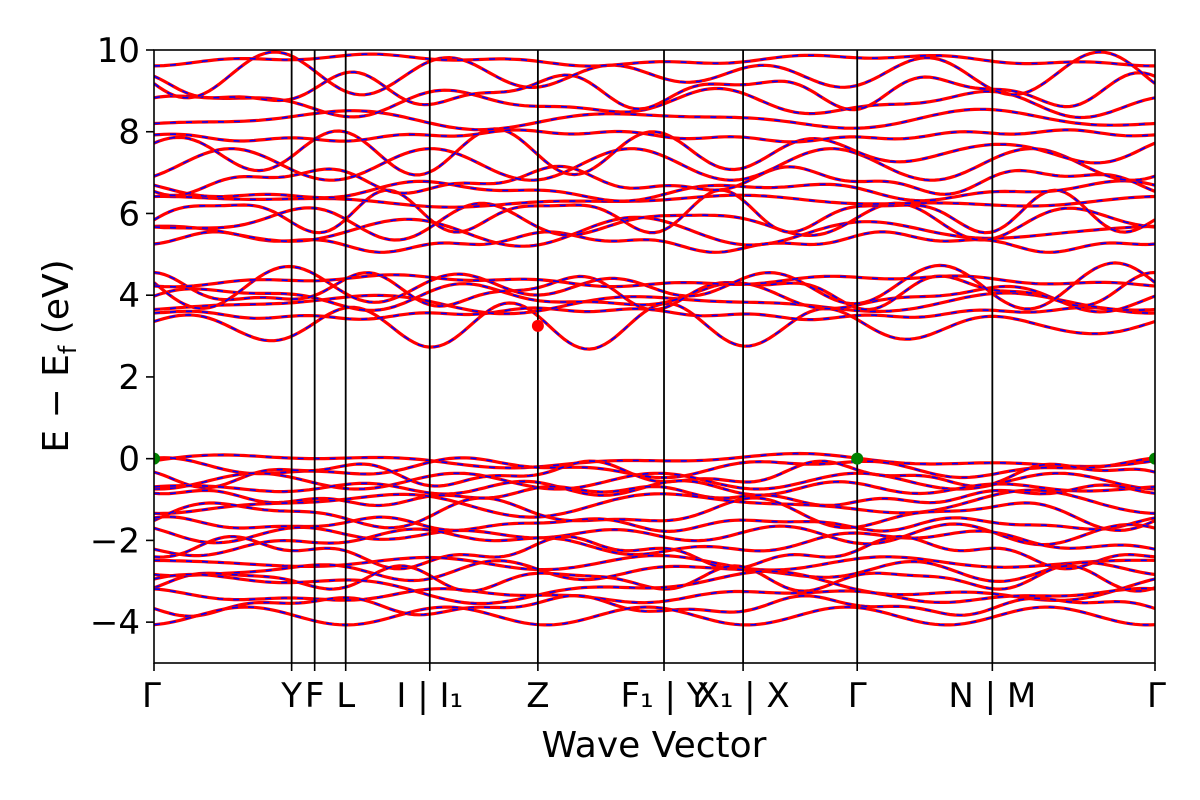 Image resolution: width=1200 pixels, height=800 pixels. I want to click on y-axis-label-subscript: f, so click(68, 349).